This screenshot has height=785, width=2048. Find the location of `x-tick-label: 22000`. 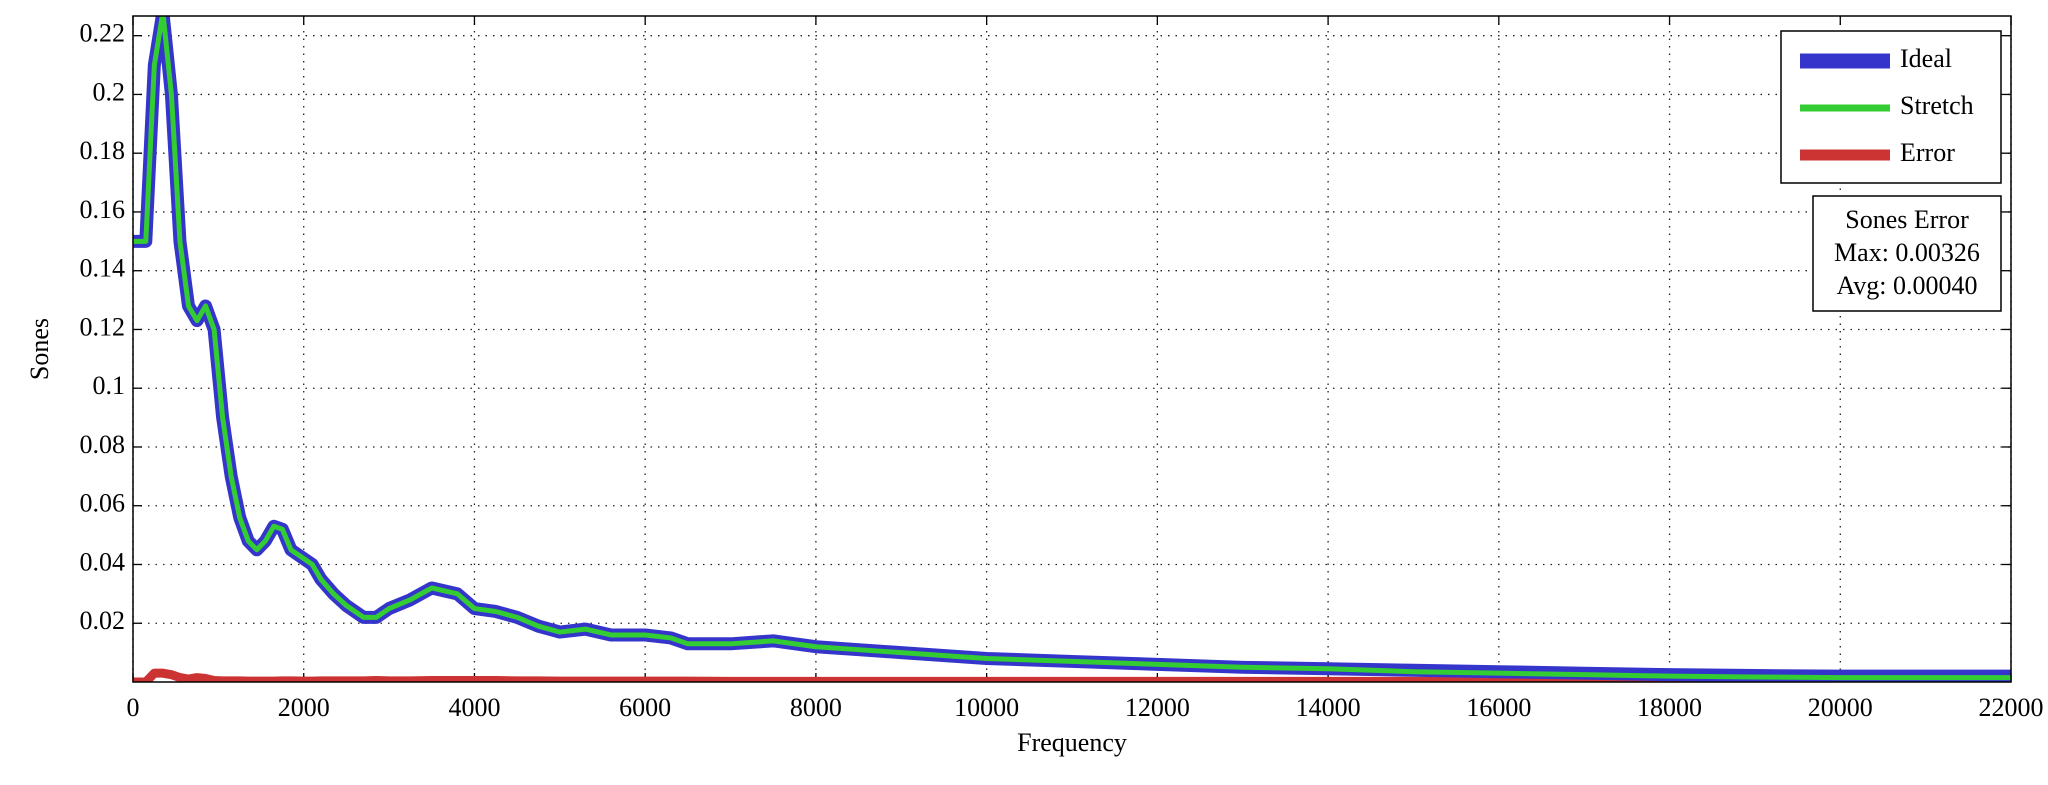

x-tick-label: 22000 is located at coordinates (2011, 707).